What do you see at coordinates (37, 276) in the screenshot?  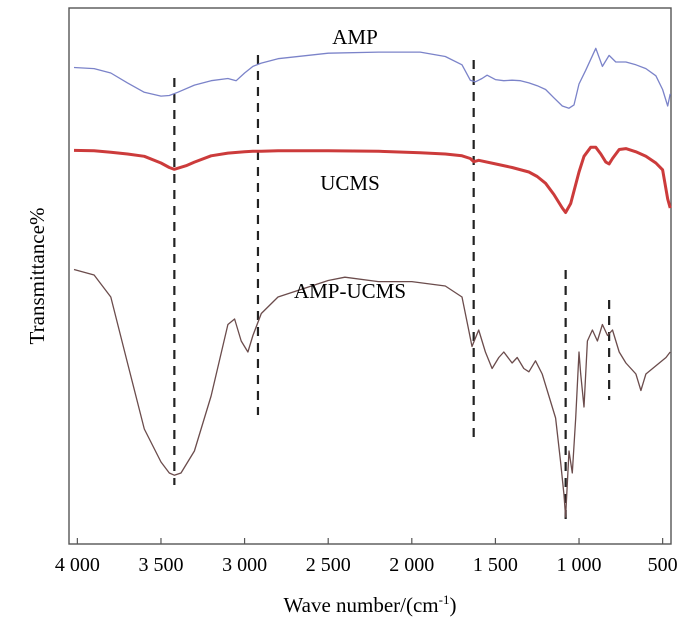 I see `y-axis-label: Transmittance%` at bounding box center [37, 276].